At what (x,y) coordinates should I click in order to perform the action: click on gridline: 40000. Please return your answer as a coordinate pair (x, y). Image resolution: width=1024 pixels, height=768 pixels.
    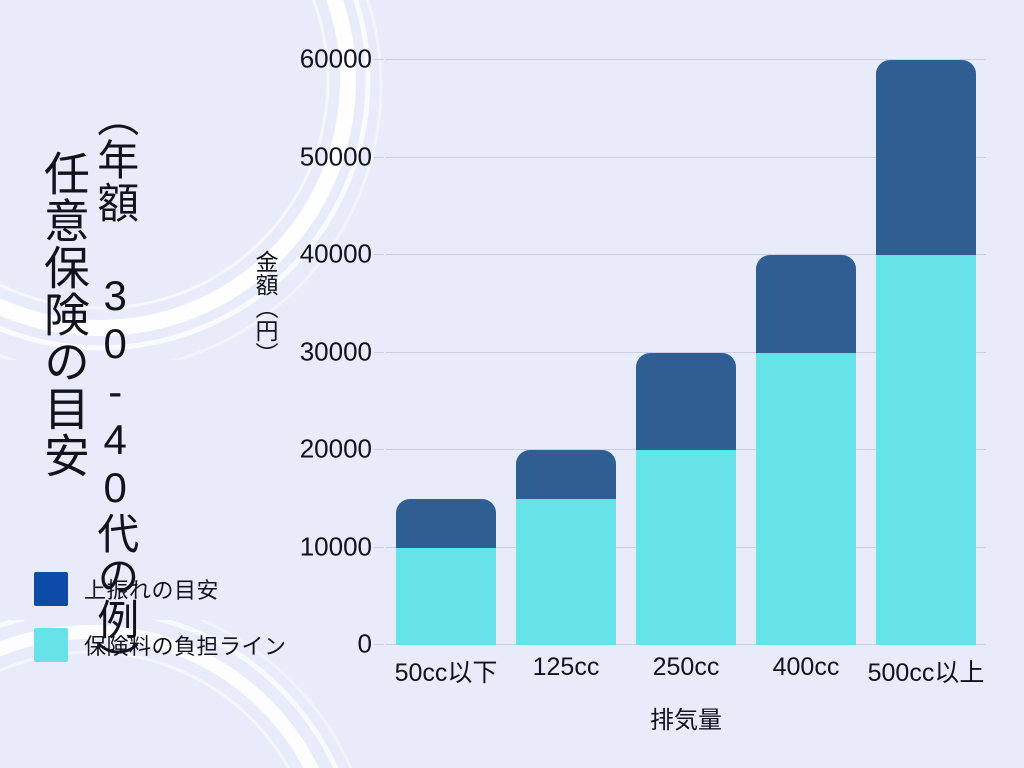
    Looking at the image, I should click on (643, 254).